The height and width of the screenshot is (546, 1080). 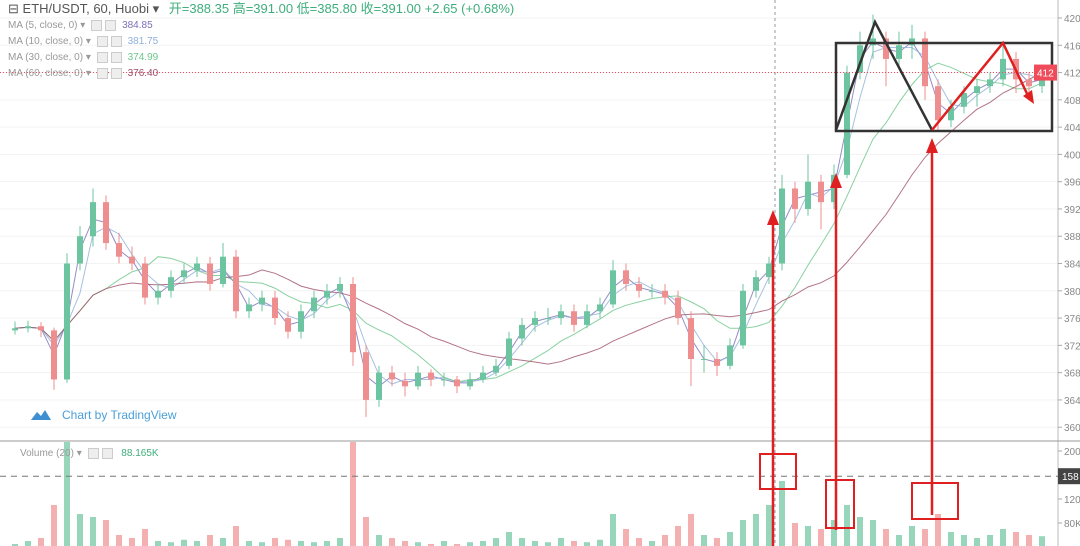 What do you see at coordinates (1072, 500) in the screenshot?
I see `volume-tick-label: 120` at bounding box center [1072, 500].